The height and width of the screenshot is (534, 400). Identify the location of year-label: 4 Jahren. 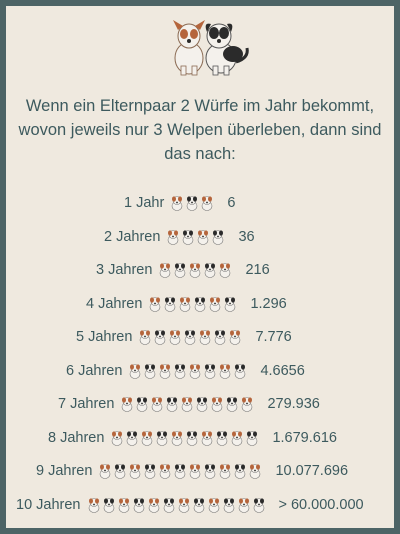
(114, 303).